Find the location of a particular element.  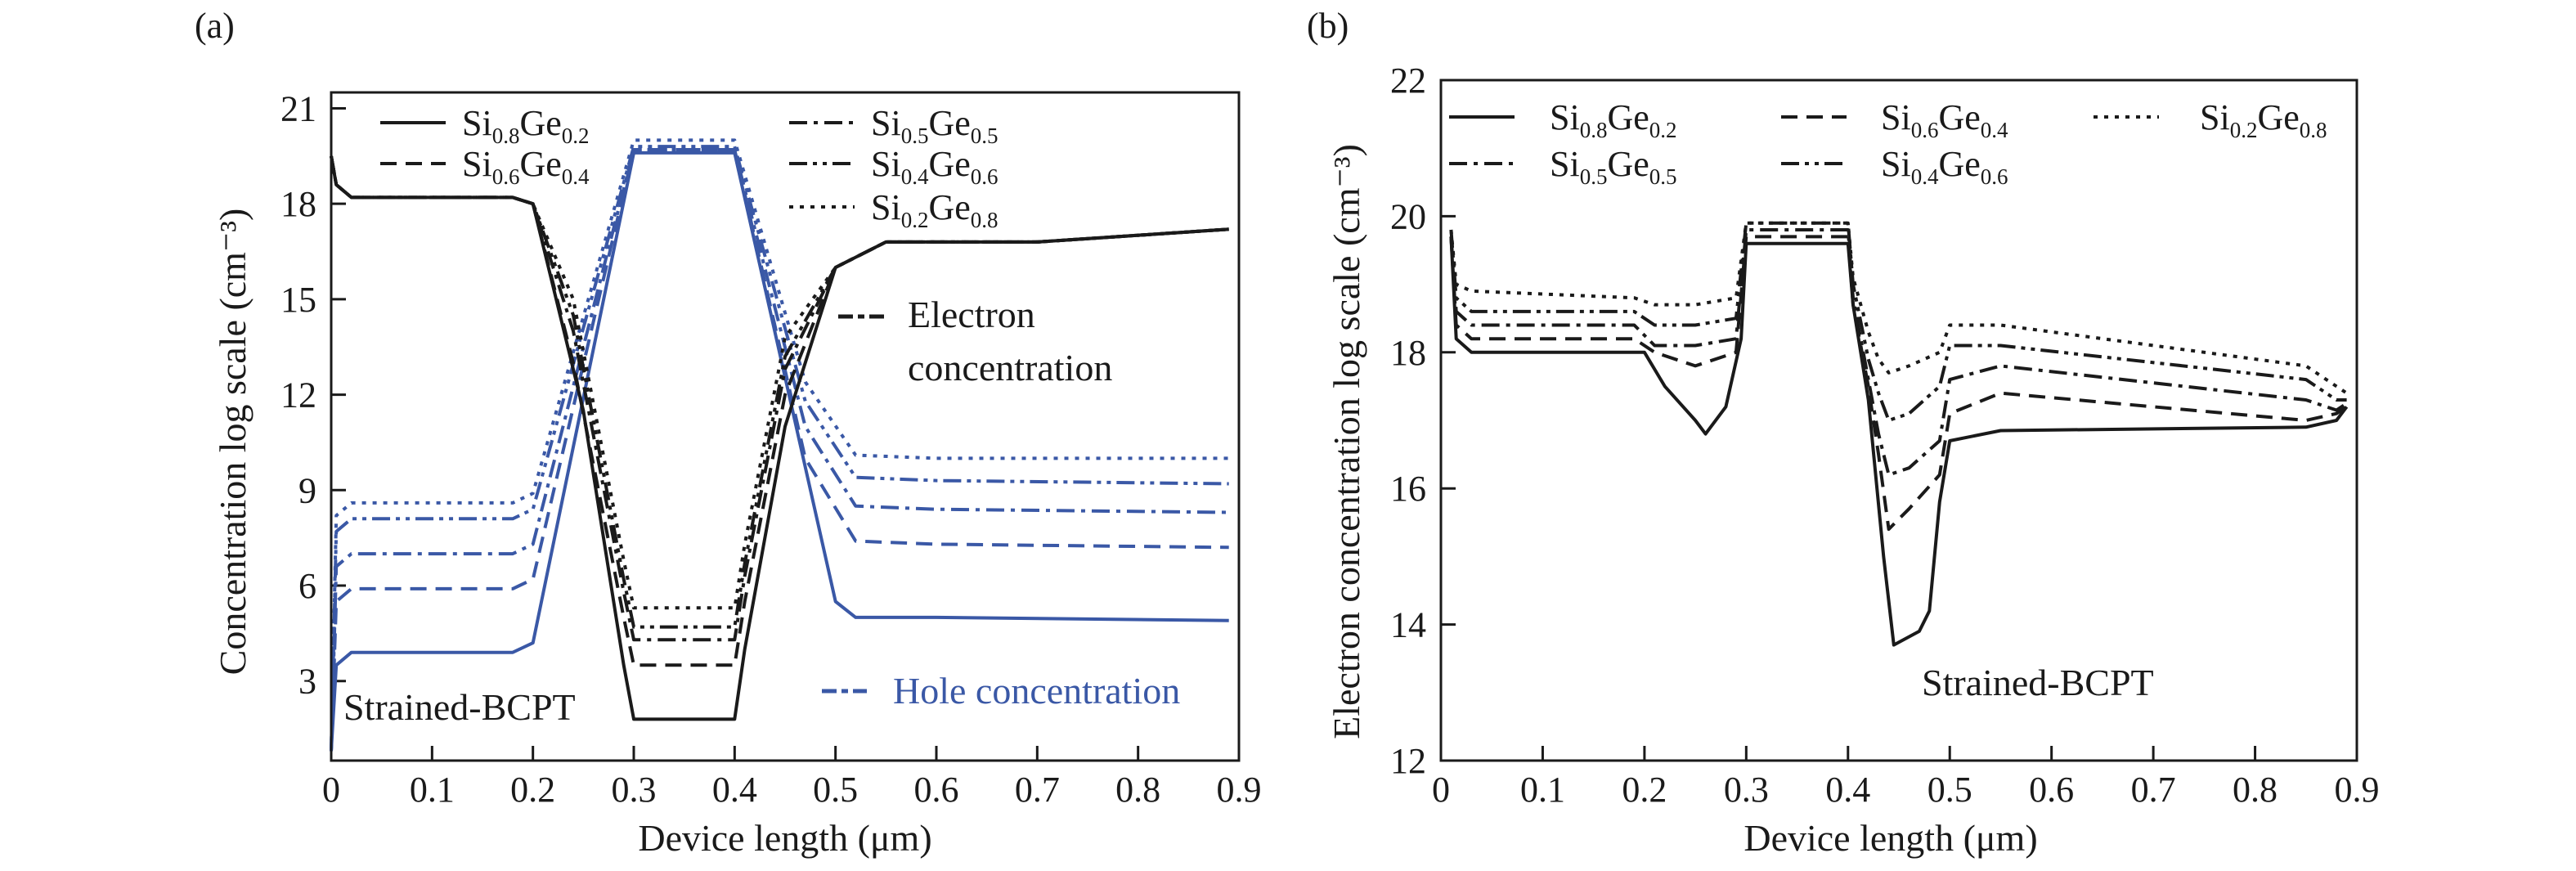

y-tick-label: 9 is located at coordinates (307, 490).